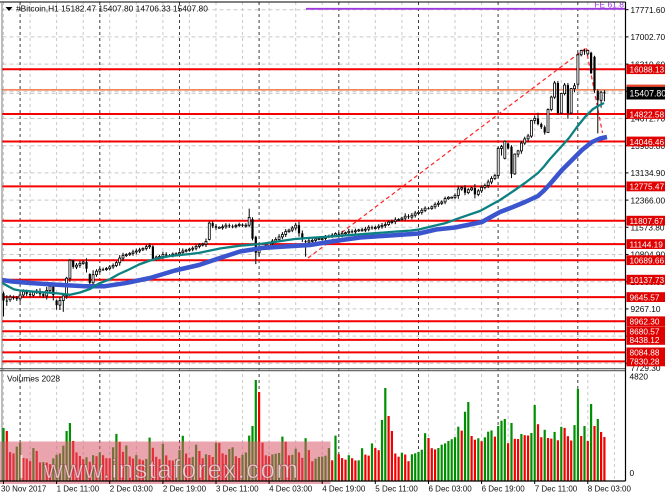 Image resolution: width=665 pixels, height=499 pixels. I want to click on svg-text: 4 Dec 19:00, so click(344, 489).